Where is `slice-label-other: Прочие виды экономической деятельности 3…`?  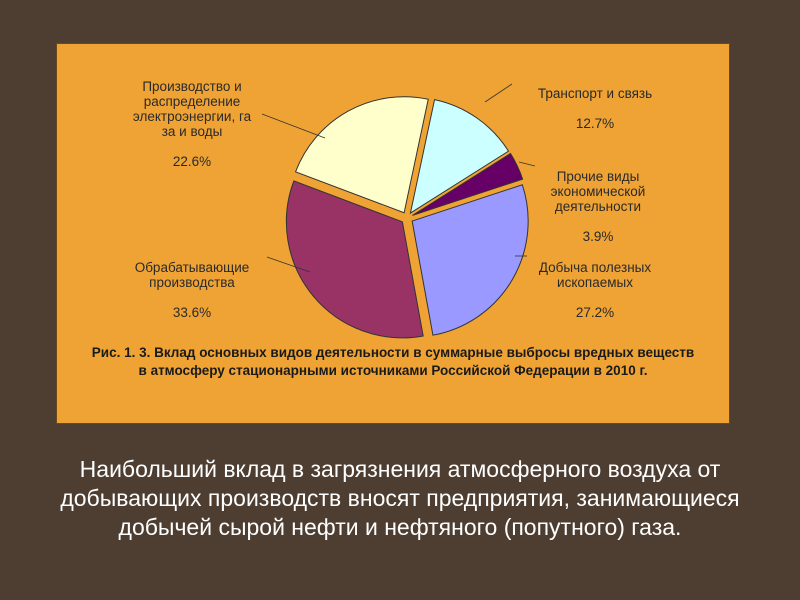
slice-label-other: Прочие виды экономической деятельности 3… is located at coordinates (598, 199).